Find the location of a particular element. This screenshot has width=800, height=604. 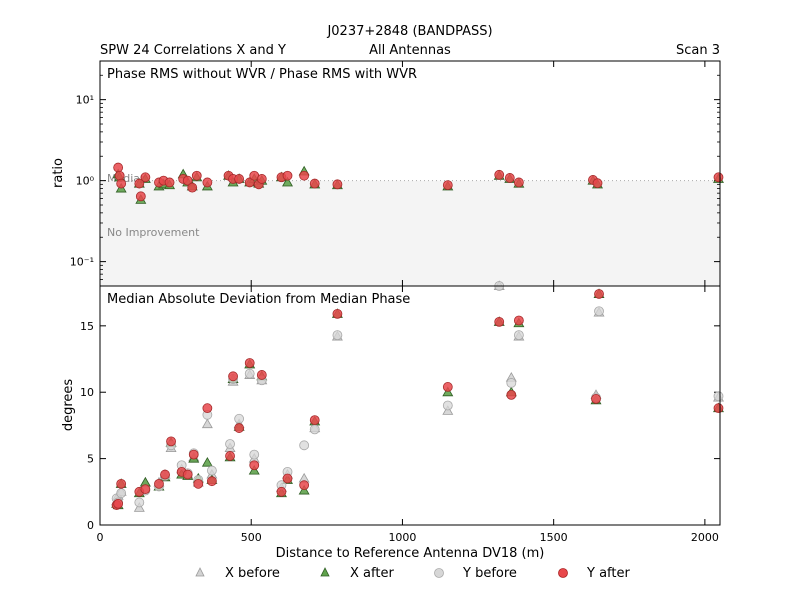

deviation-y-label: degrees is located at coordinates (68, 405).